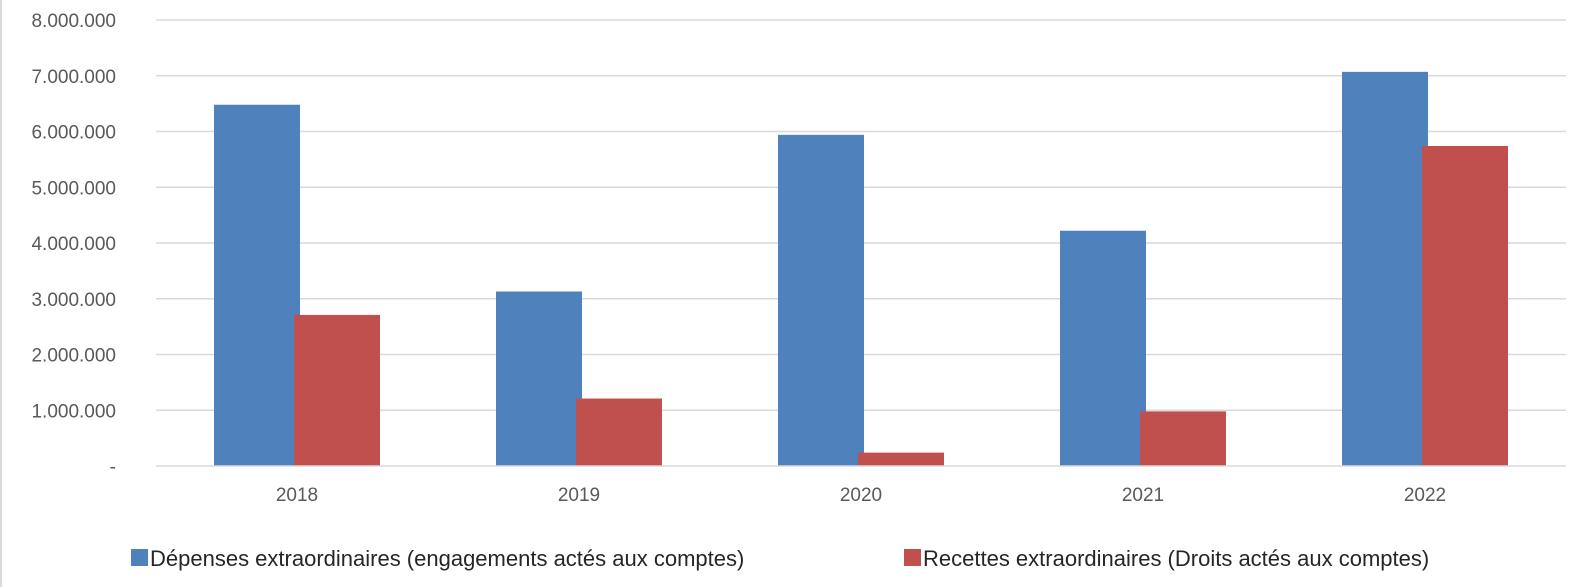  I want to click on y-tick-label: 5.000.000, so click(73, 188).